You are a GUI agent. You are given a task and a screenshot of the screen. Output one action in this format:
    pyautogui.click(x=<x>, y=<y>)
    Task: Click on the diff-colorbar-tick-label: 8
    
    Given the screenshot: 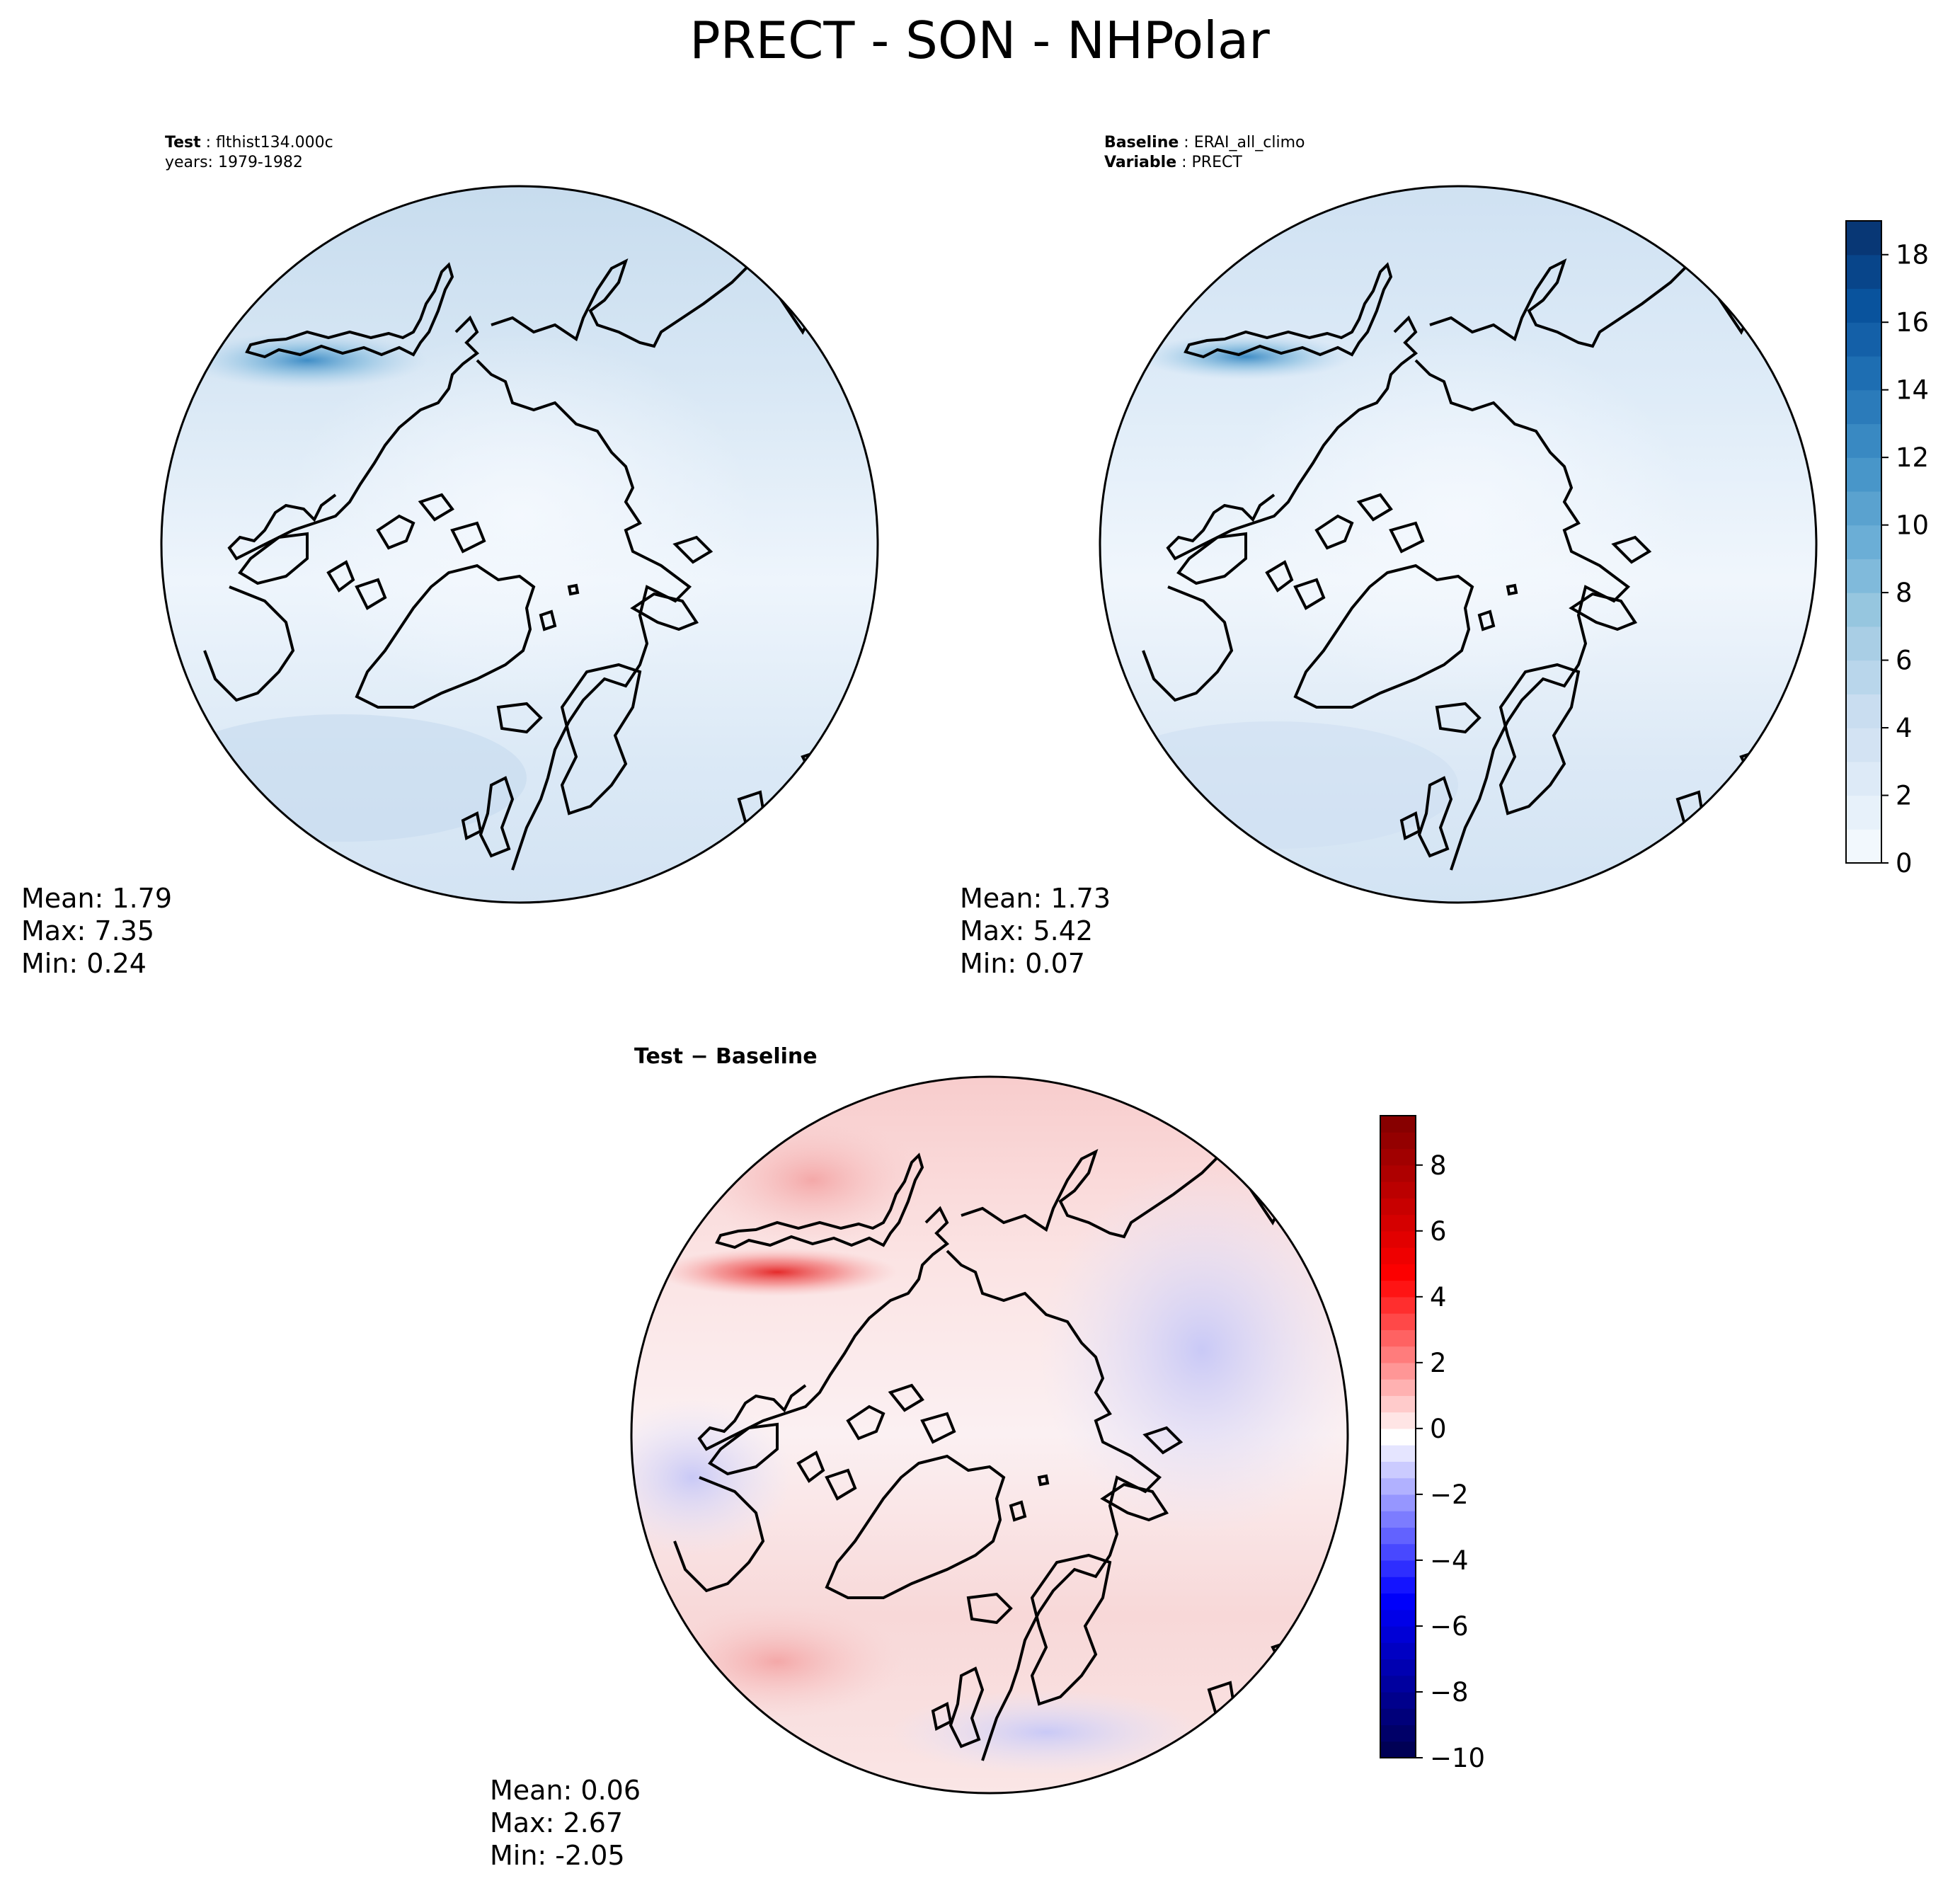 What is the action you would take?
    pyautogui.click(x=1438, y=1165)
    